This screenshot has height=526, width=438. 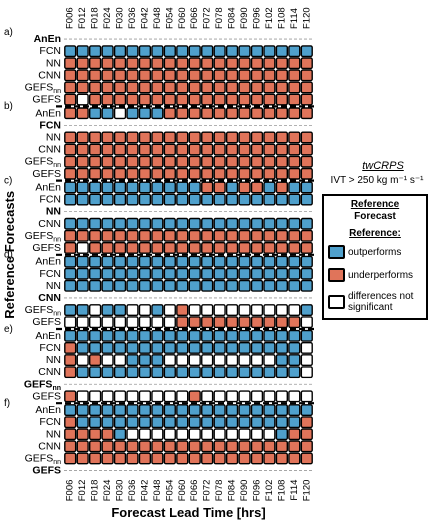 What do you see at coordinates (82, 18) in the screenshot?
I see `x-tick-top: F012` at bounding box center [82, 18].